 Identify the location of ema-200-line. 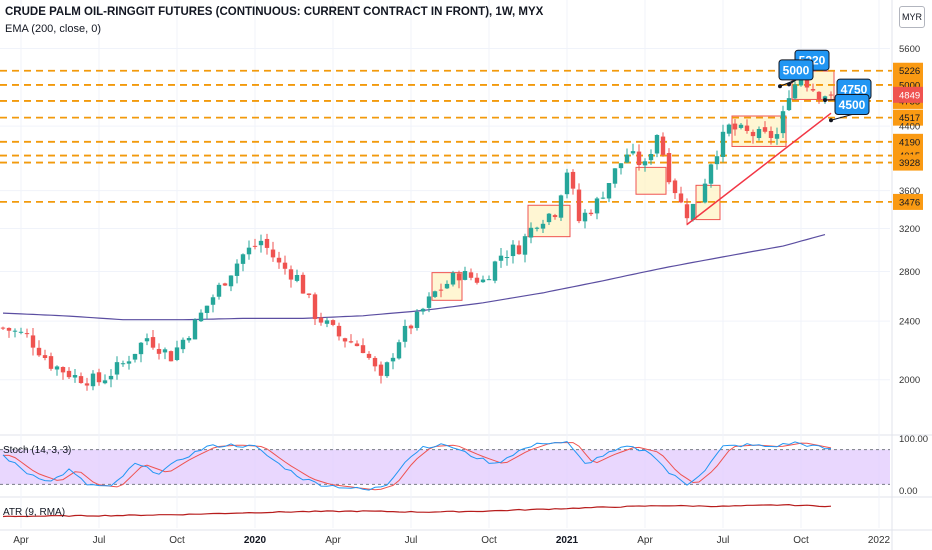
(414, 277).